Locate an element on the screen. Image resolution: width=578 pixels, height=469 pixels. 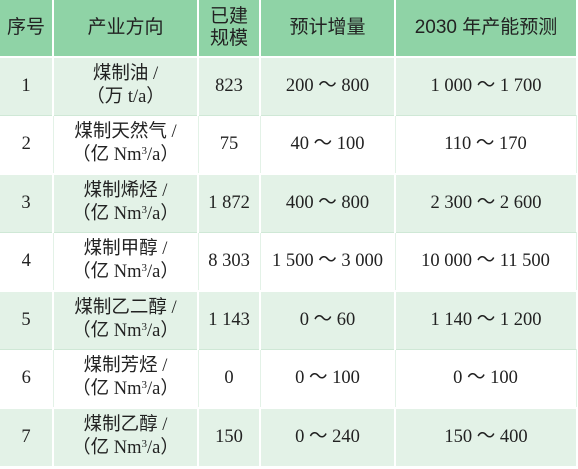
header-row: 序号 产业方向 已建 规模 预计增量 2030 年产能预测 is located at coordinates (288, 28).